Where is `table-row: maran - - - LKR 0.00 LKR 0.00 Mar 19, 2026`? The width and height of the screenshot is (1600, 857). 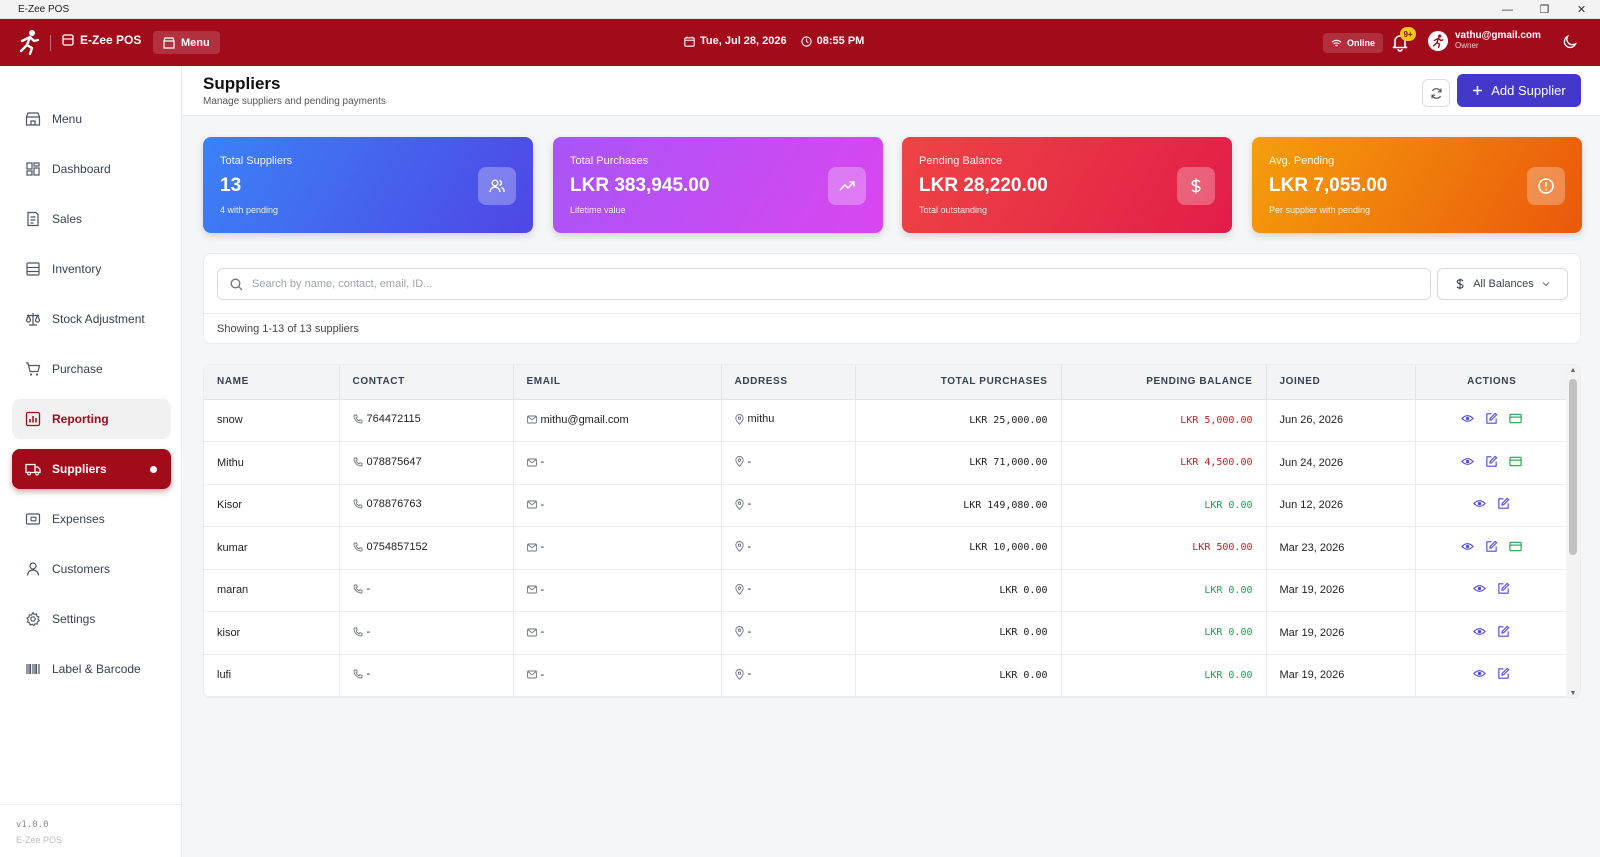
table-row: maran - - - LKR 0.00 LKR 0.00 Mar 19, 2026 is located at coordinates (886, 590).